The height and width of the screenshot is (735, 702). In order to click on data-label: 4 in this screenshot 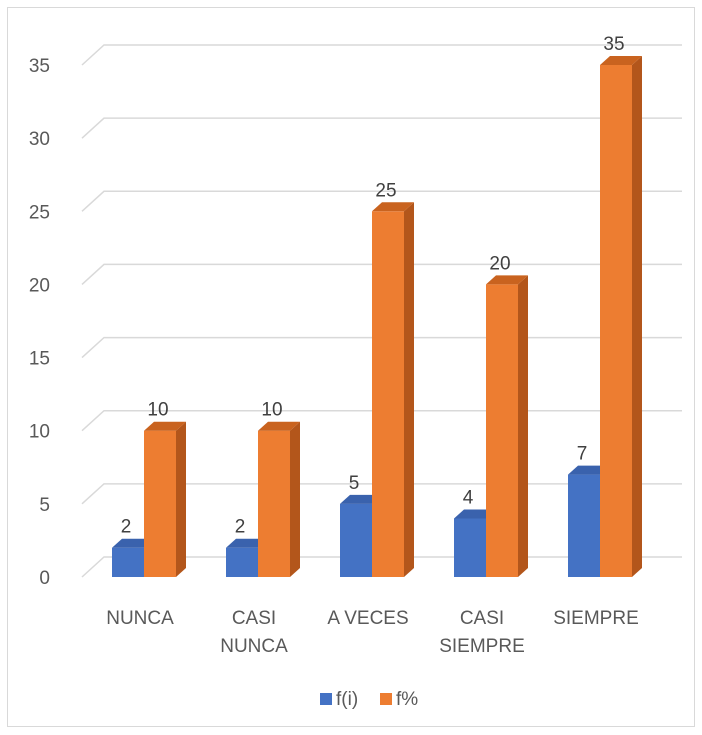, I will do `click(468, 497)`.